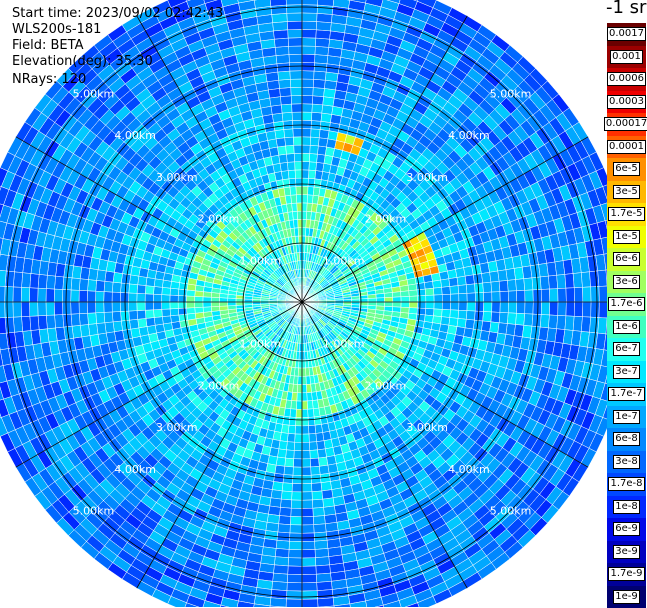 Image resolution: width=647 pixels, height=608 pixels. Describe the element at coordinates (626, 394) in the screenshot. I see `colorbar-label: 1.7e-7` at that location.